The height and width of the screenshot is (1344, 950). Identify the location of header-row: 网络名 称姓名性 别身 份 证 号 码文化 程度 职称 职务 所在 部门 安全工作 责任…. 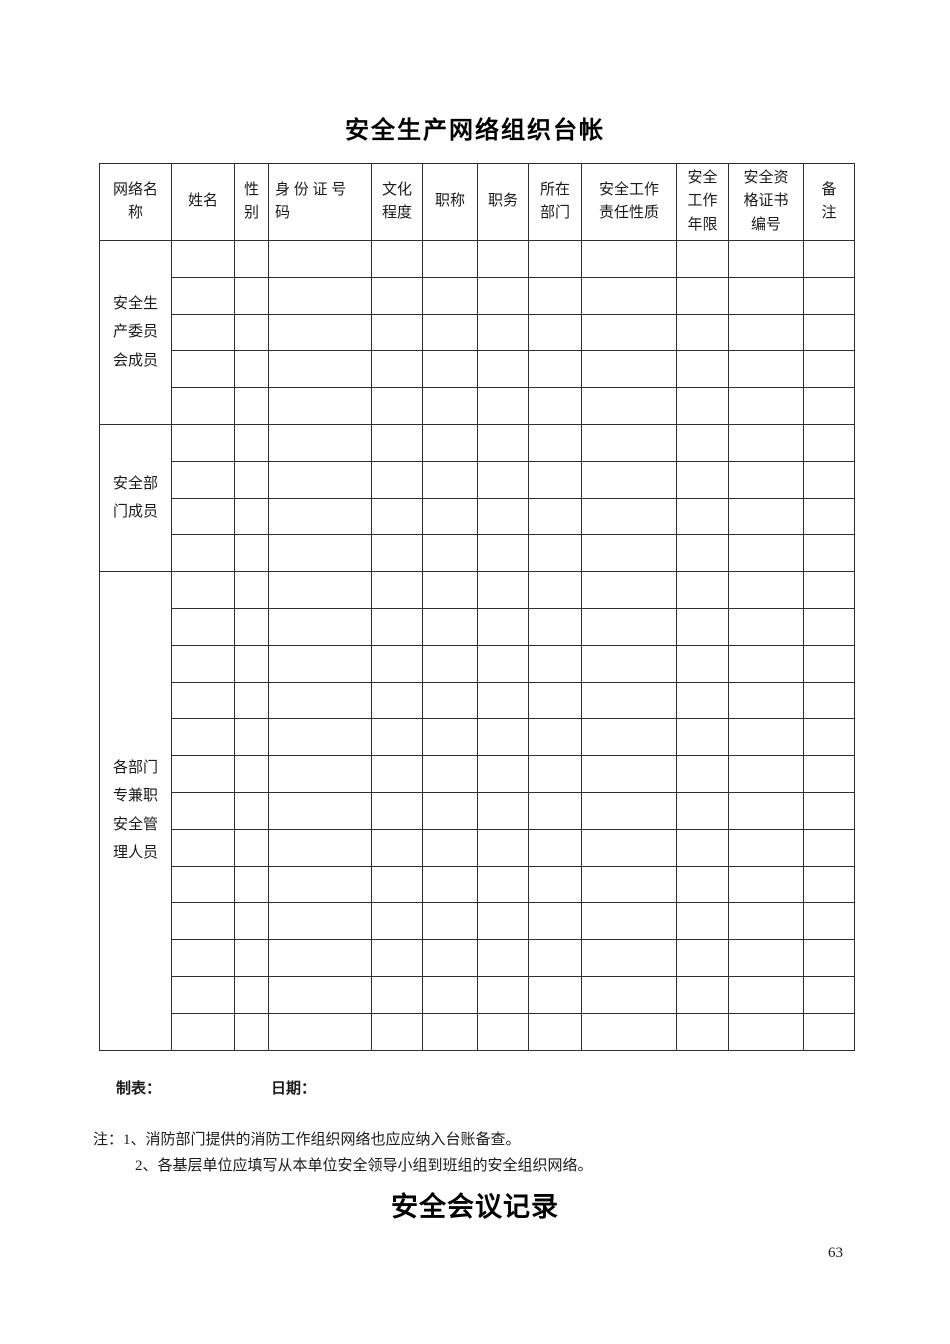
(477, 202).